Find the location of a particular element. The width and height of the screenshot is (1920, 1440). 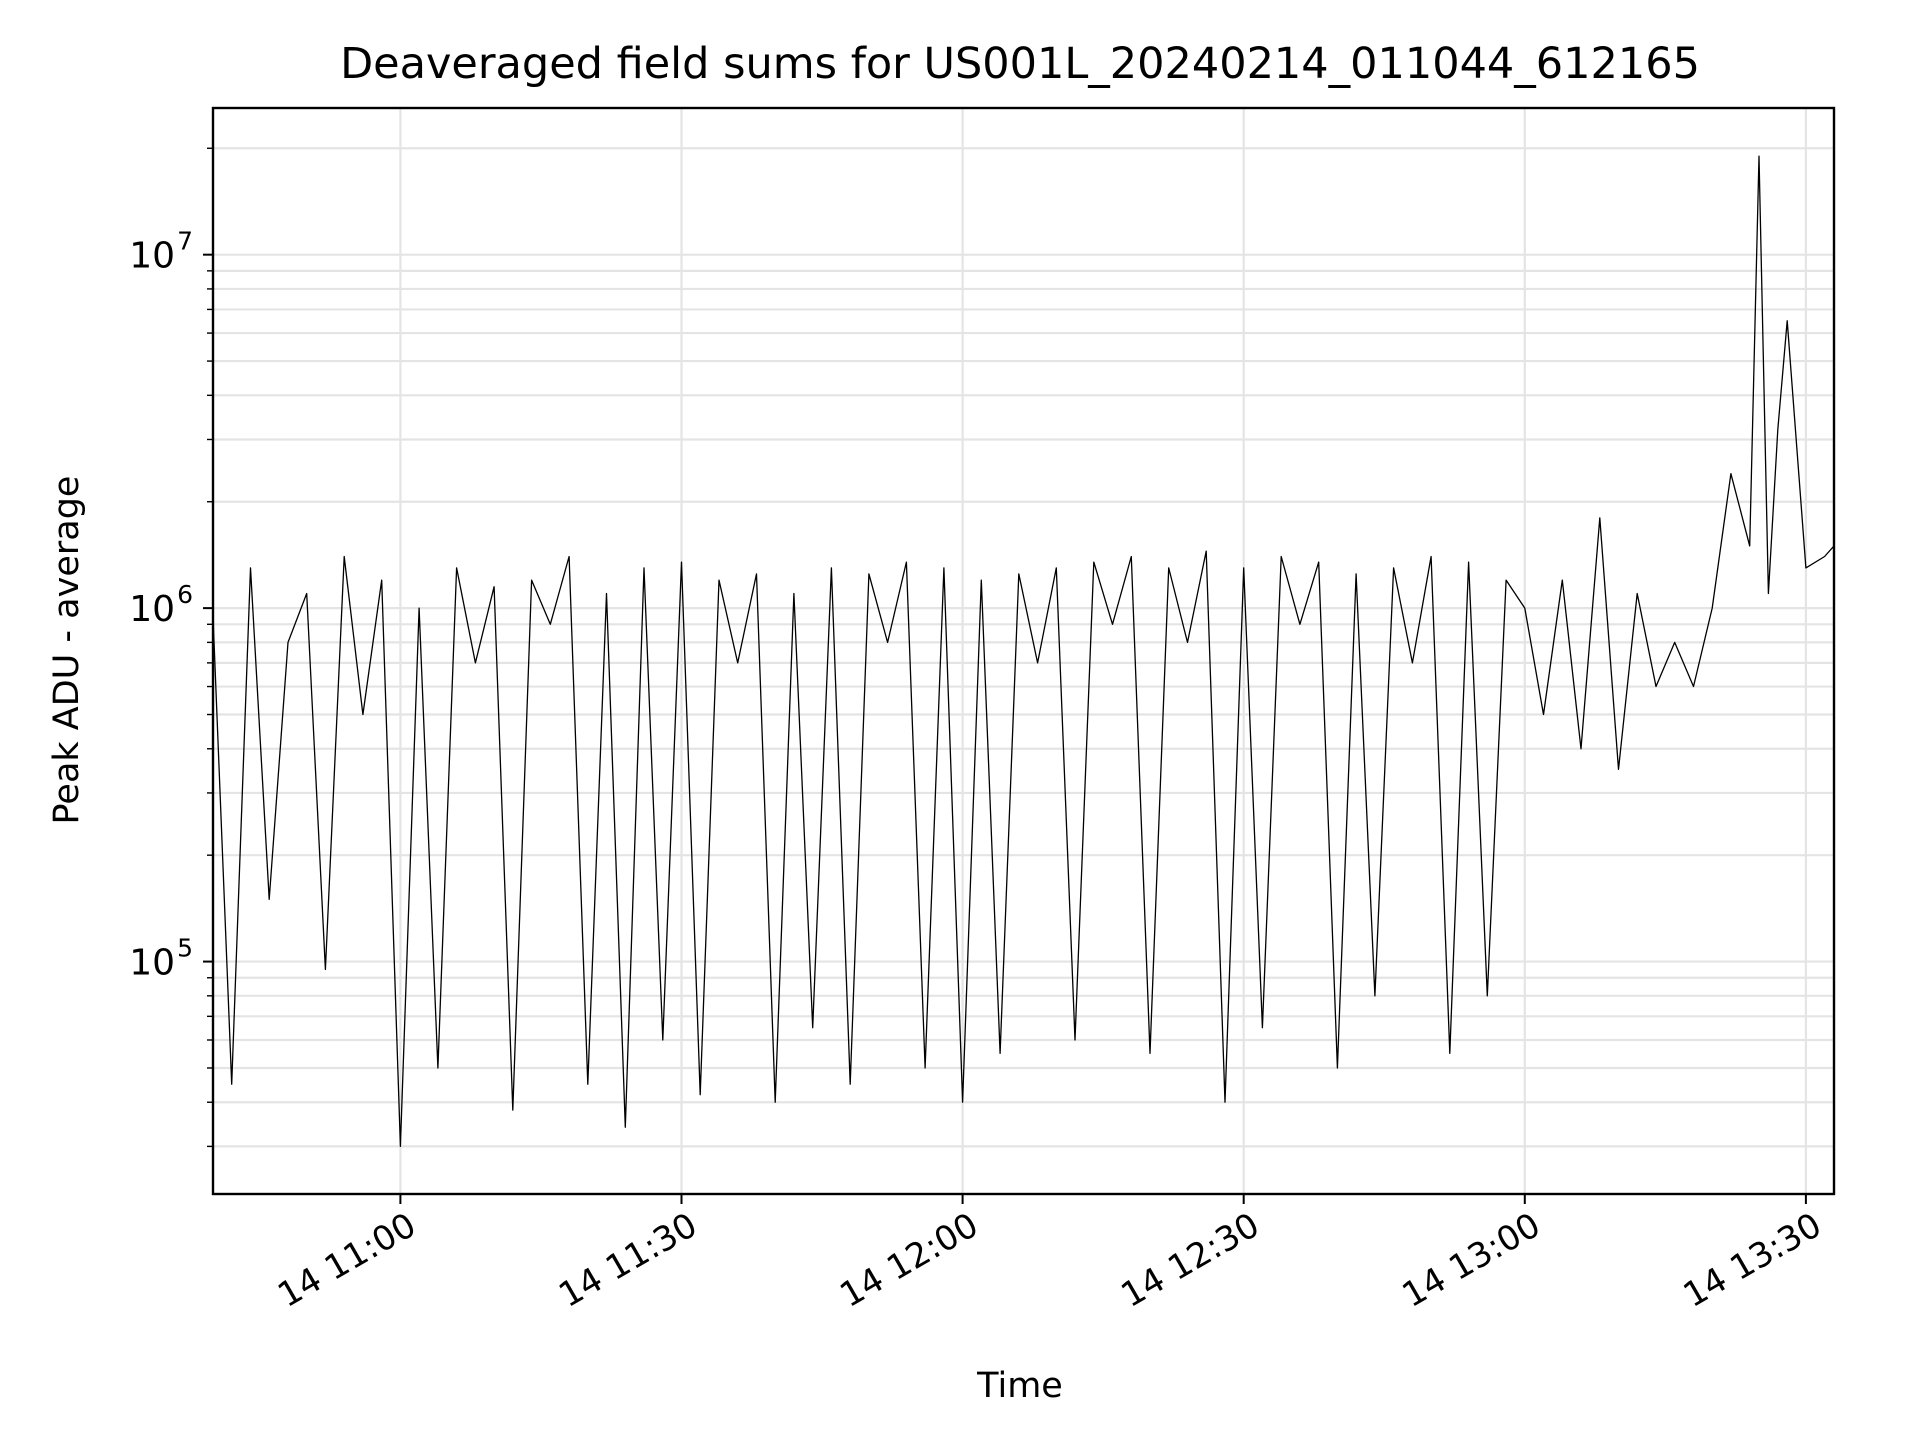

y-tick-exponent: 5 is located at coordinates (185, 948).